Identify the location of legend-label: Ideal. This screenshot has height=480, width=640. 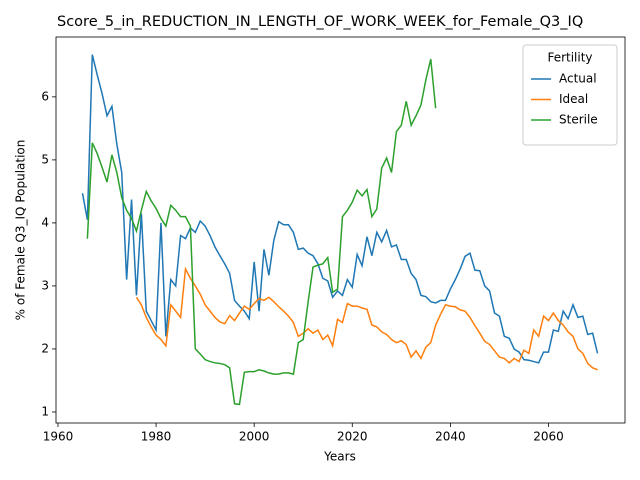
(573, 99).